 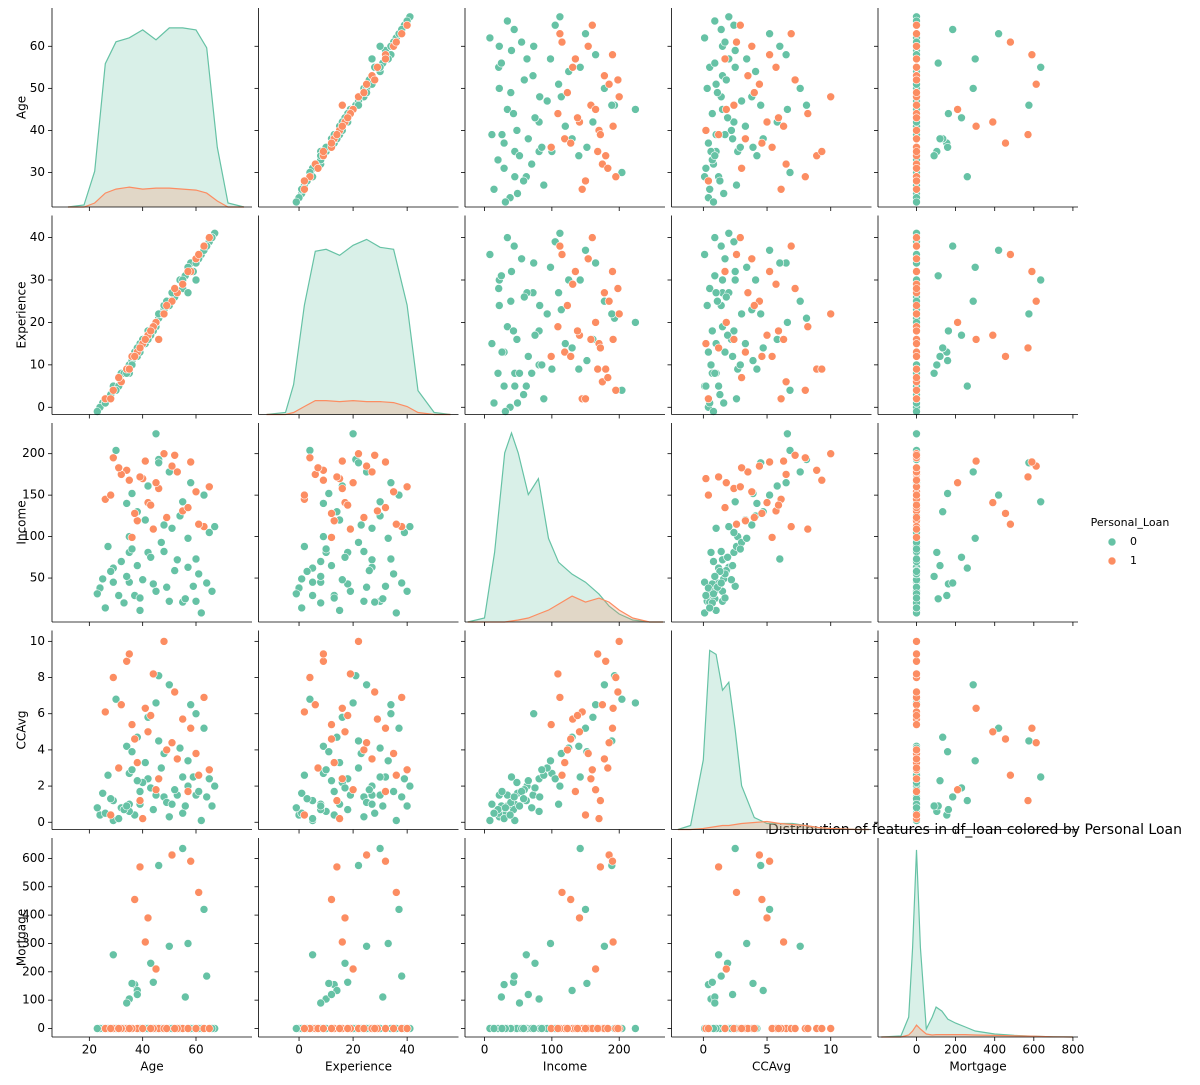 What do you see at coordinates (565, 527) in the screenshot?
I see `kde-line` at bounding box center [565, 527].